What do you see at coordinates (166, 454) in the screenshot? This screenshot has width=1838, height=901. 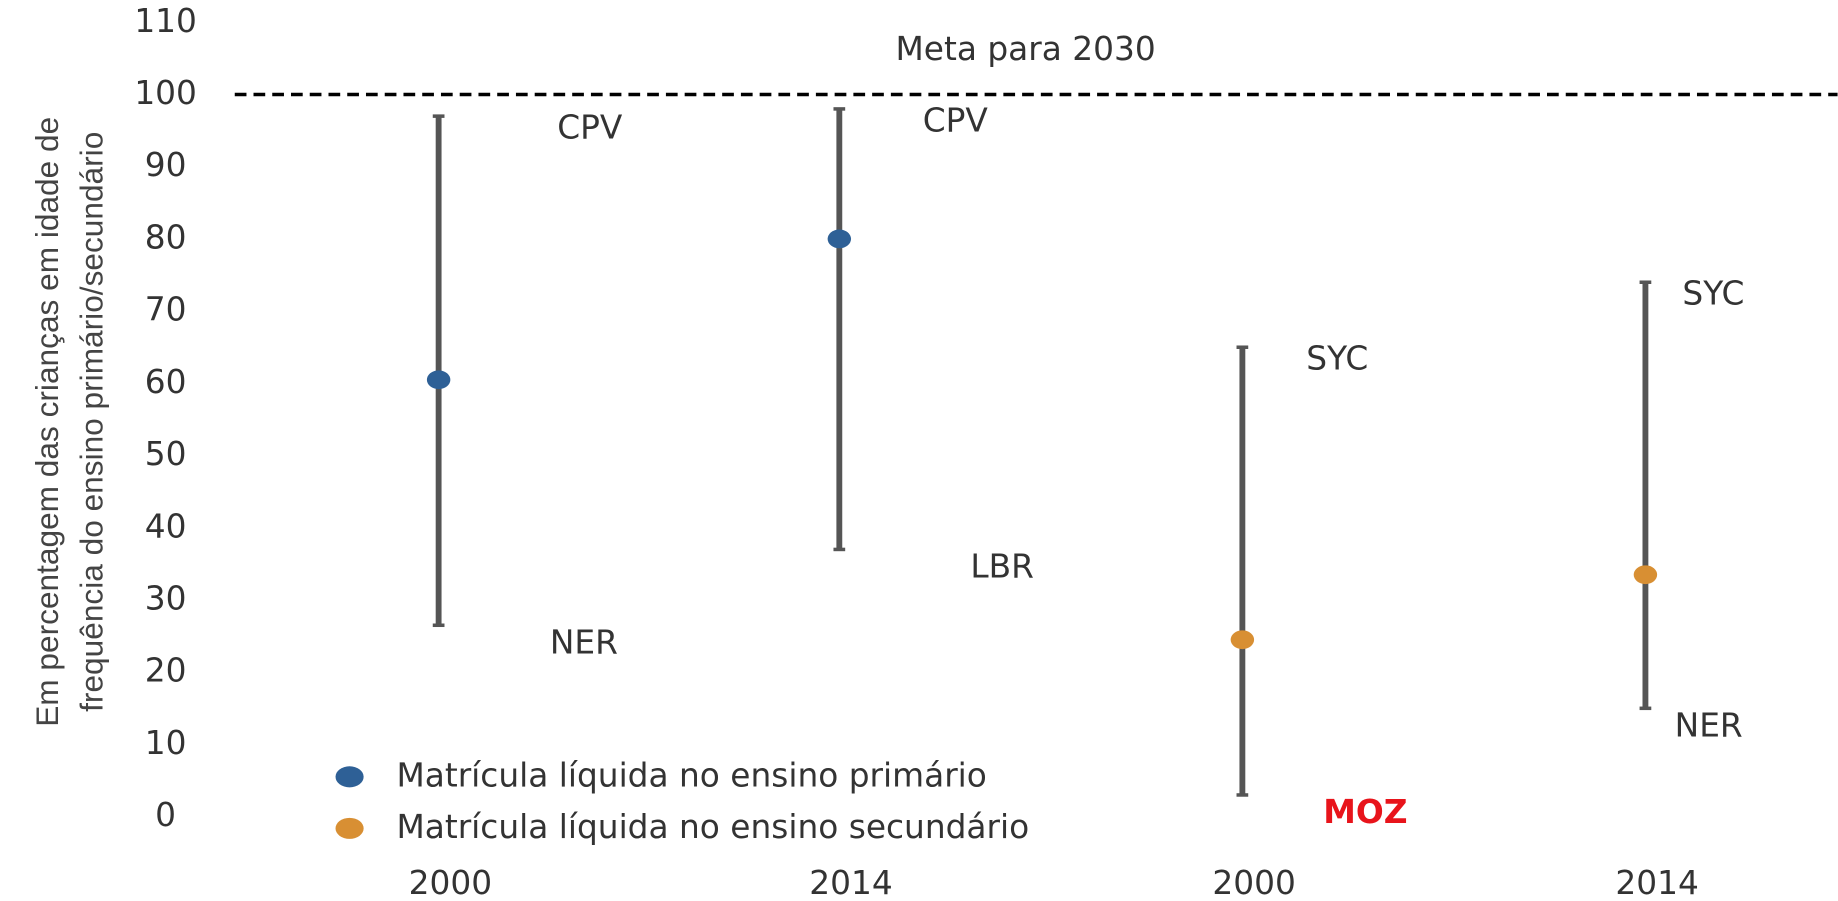 I see `y-tick-label: 50` at bounding box center [166, 454].